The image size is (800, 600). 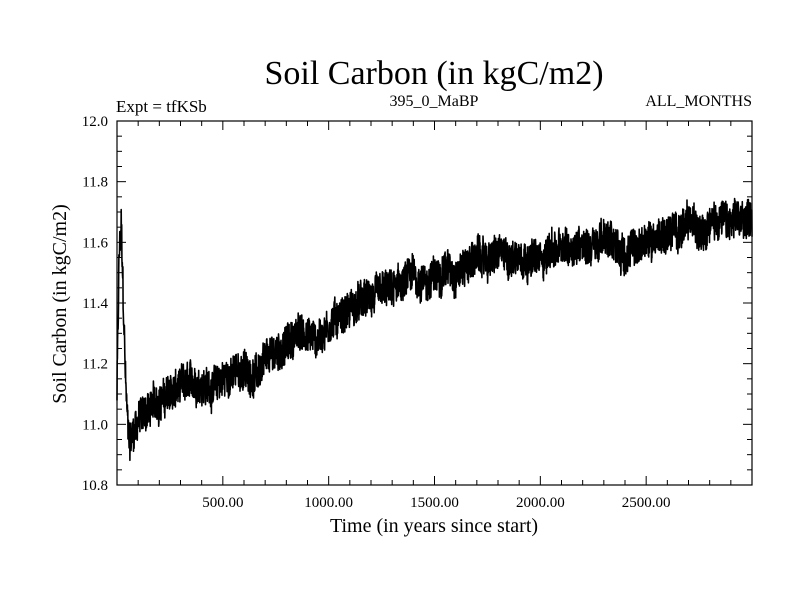 What do you see at coordinates (698, 101) in the screenshot?
I see `months-label: ALL_MONTHS` at bounding box center [698, 101].